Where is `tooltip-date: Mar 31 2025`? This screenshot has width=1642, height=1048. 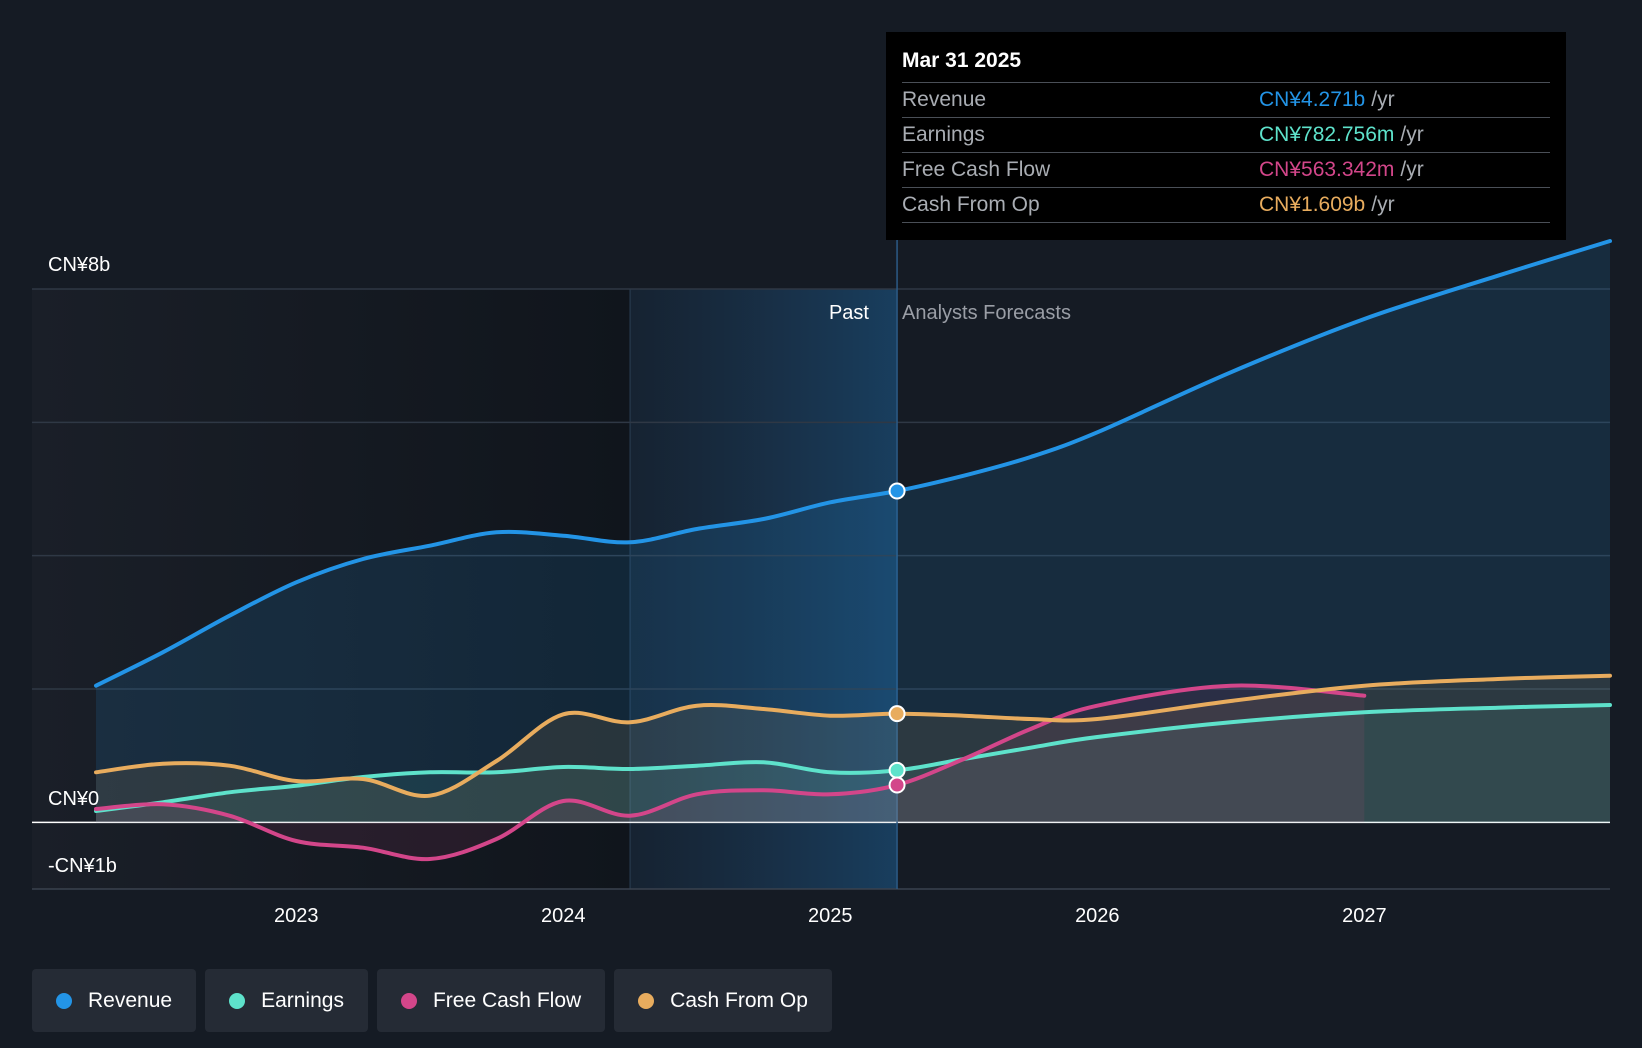 tooltip-date: Mar 31 2025 is located at coordinates (962, 60).